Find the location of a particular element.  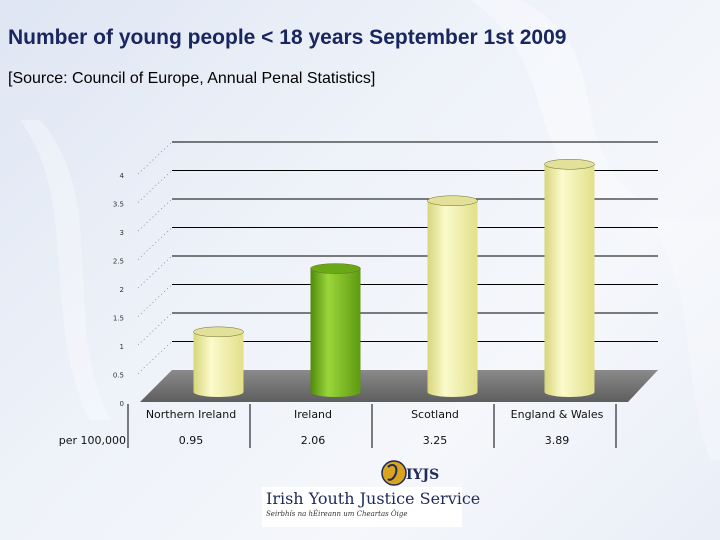

chart-floor-plane is located at coordinates (399, 386).